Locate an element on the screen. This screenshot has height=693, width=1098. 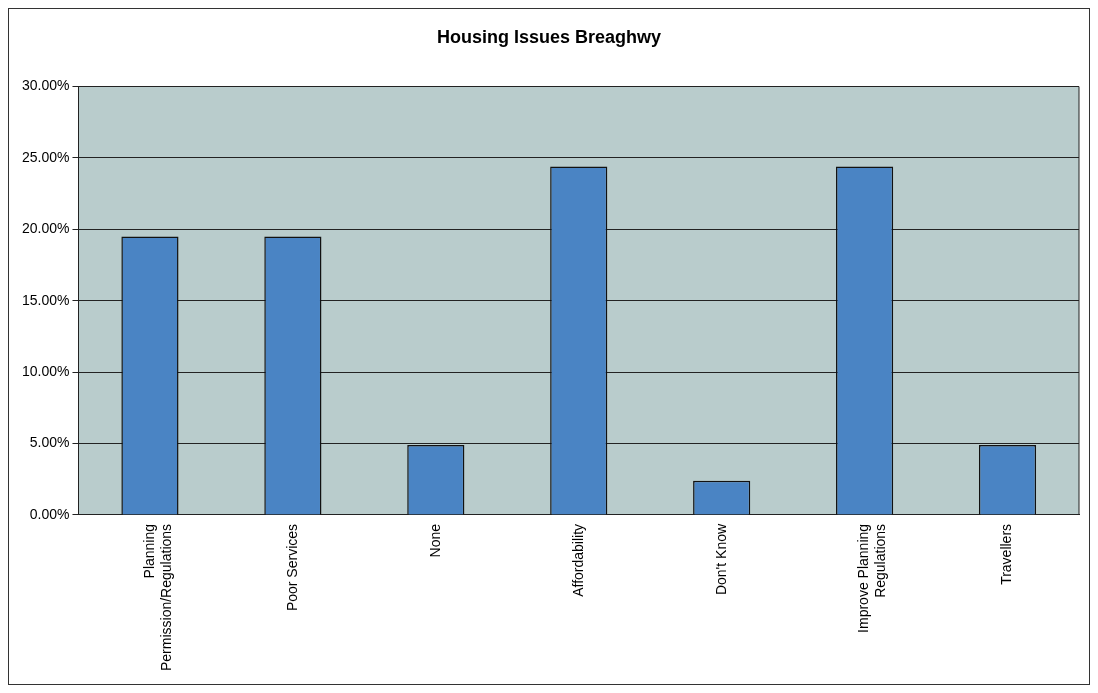
x-tick-label: Travellers is located at coordinates (1006, 554).